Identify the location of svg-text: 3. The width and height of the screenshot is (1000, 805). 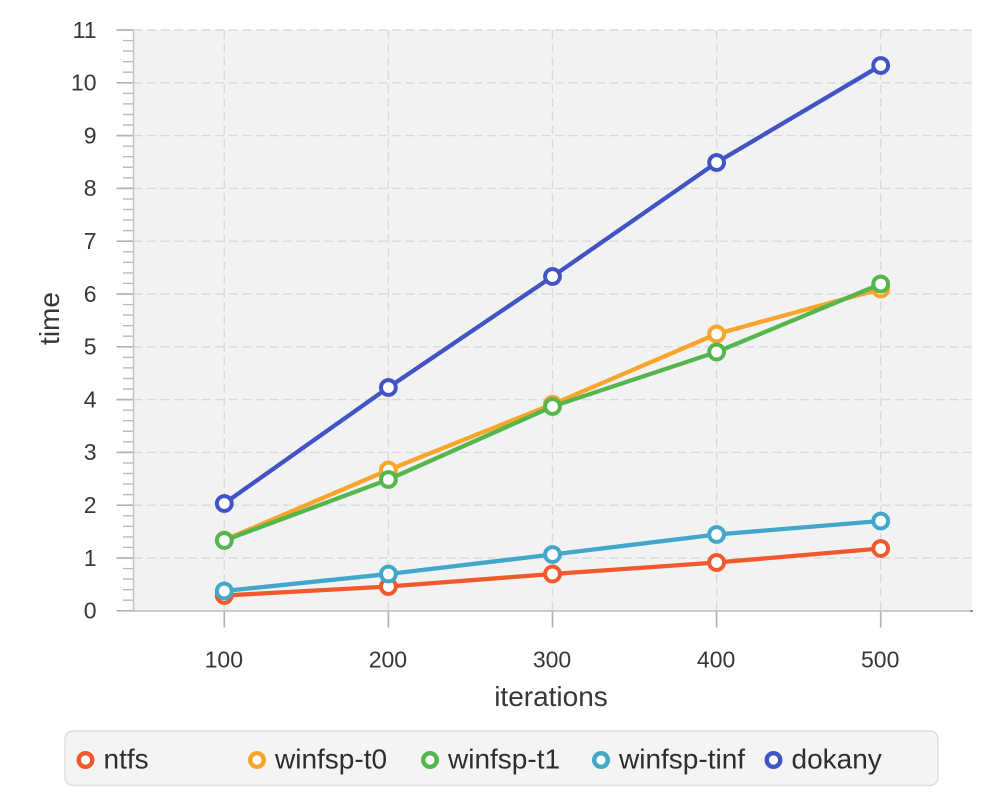
(90, 452).